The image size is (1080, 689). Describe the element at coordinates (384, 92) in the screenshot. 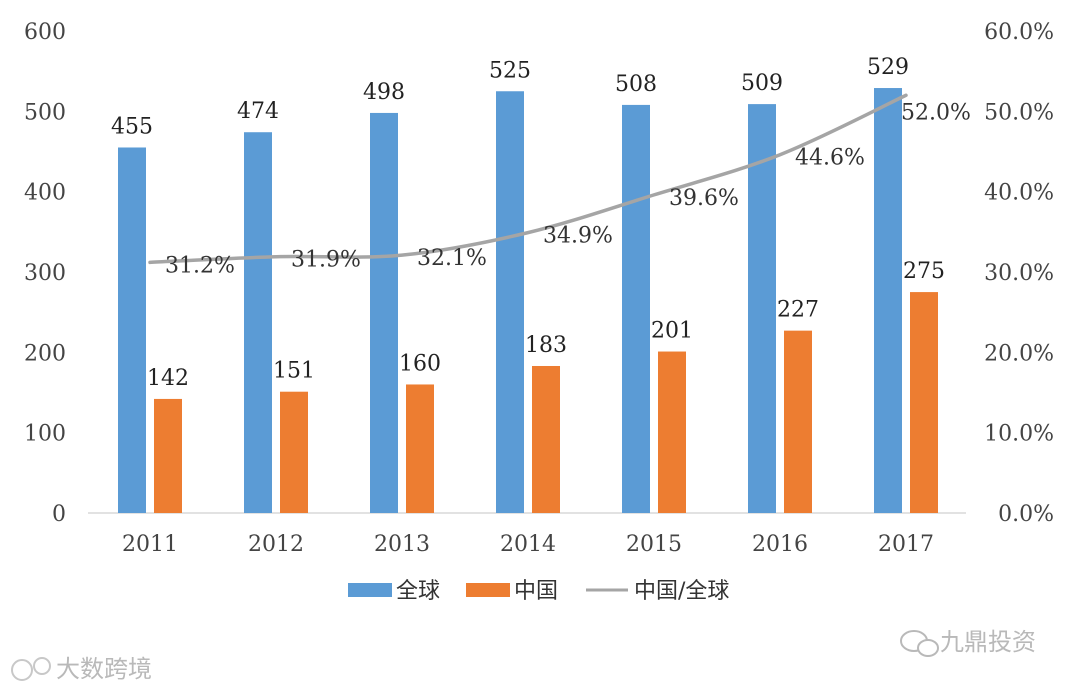

I see `bar-label-global-2013: 498` at that location.